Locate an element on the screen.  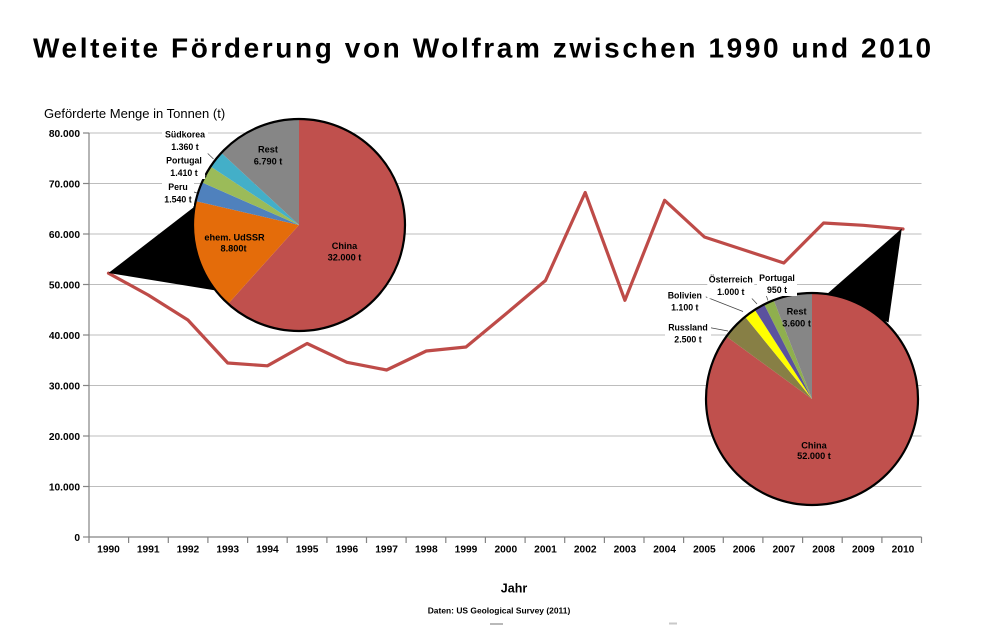
svg-text: 2009 is located at coordinates (863, 550).